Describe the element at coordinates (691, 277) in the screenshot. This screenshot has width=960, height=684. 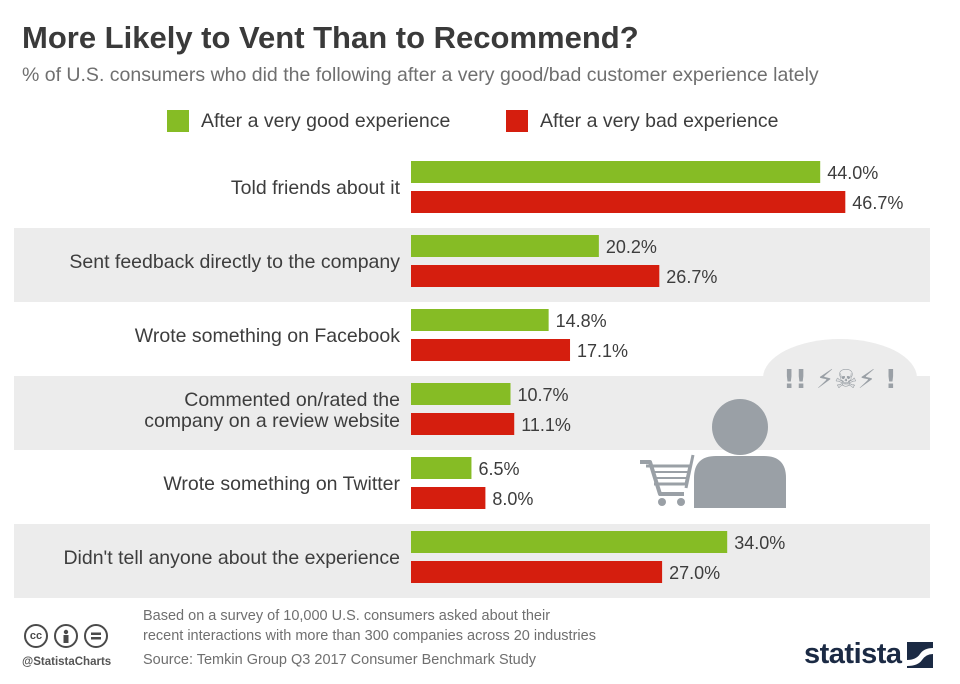
I see `value-label: 26.7%` at that location.